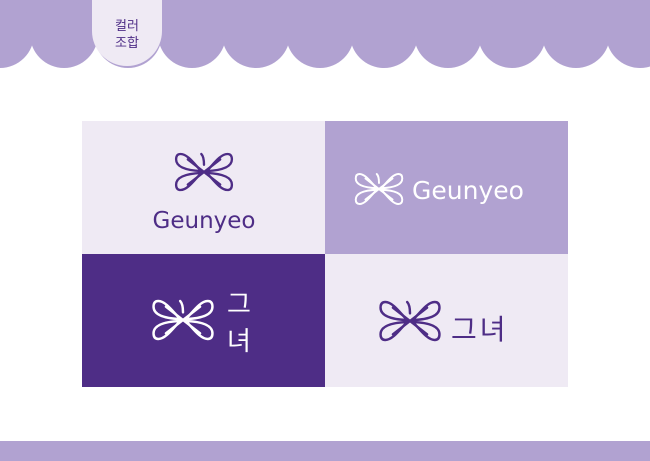 The image size is (650, 461). Describe the element at coordinates (239, 305) in the screenshot. I see `wordmark-korean-line1: 그` at that location.